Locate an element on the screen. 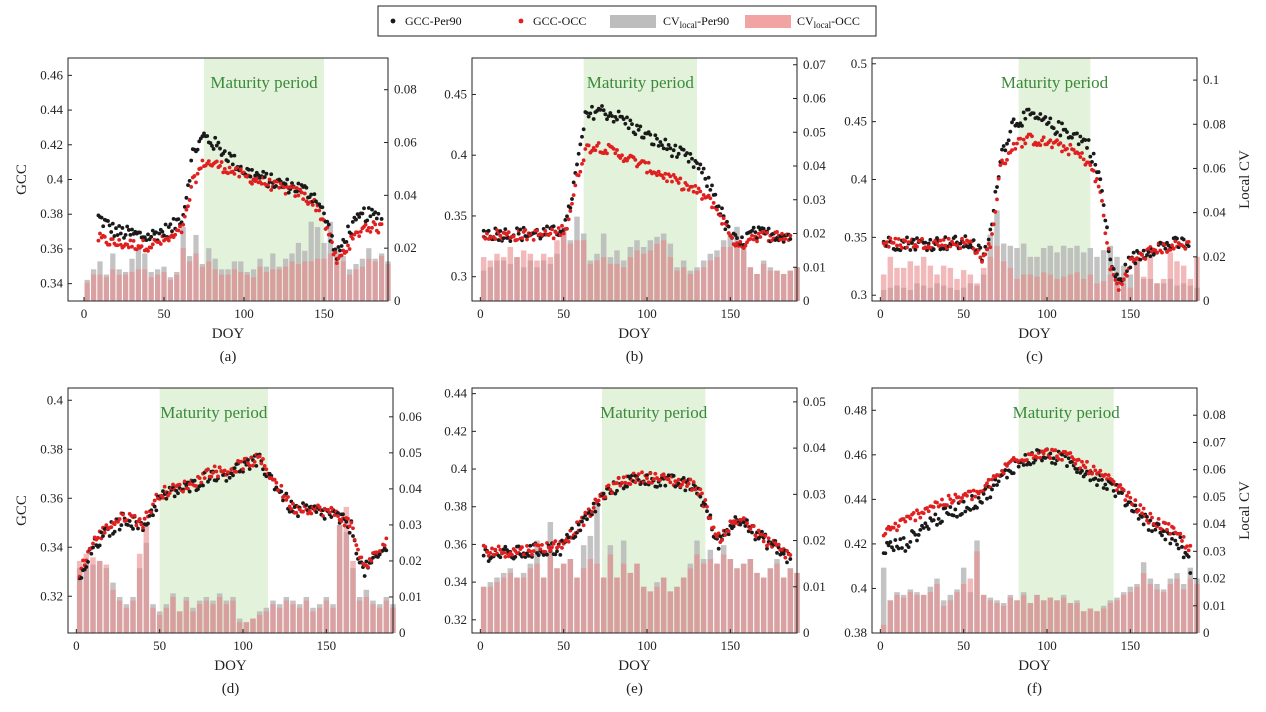 This screenshot has width=1266, height=712. y-tick-label: 0.36 is located at coordinates (51, 248).